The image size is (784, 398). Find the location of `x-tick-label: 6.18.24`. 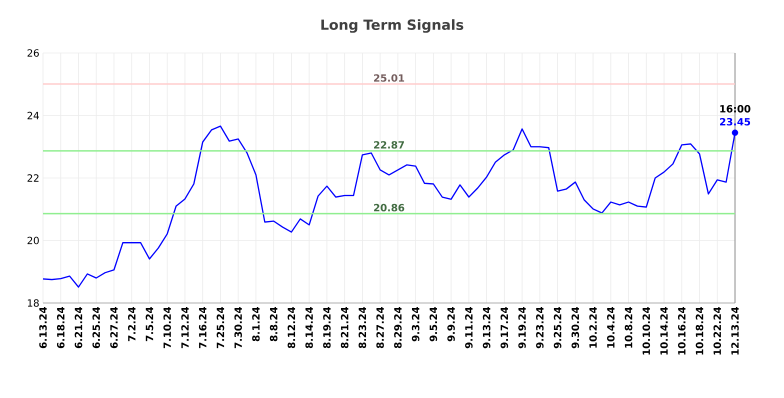

x-tick-label: 6.18.24 is located at coordinates (60, 327).